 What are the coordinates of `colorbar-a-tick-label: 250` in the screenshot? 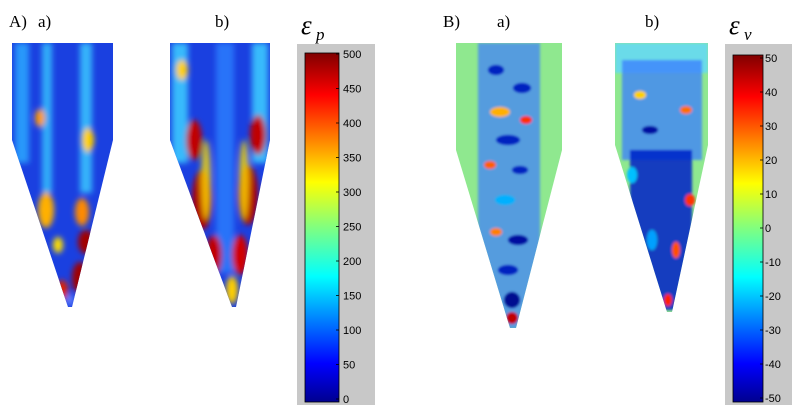 It's located at (352, 228).